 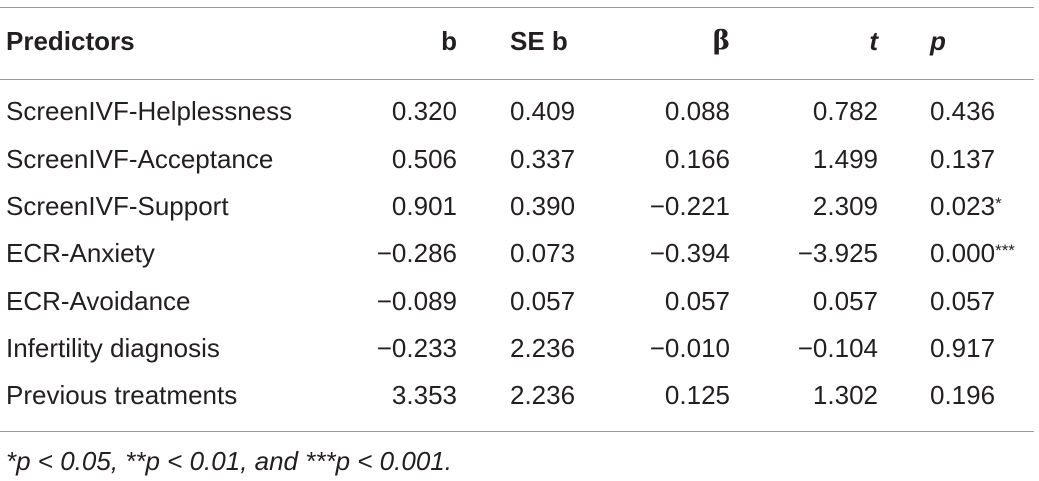 I want to click on header-beta: β, so click(x=721, y=41).